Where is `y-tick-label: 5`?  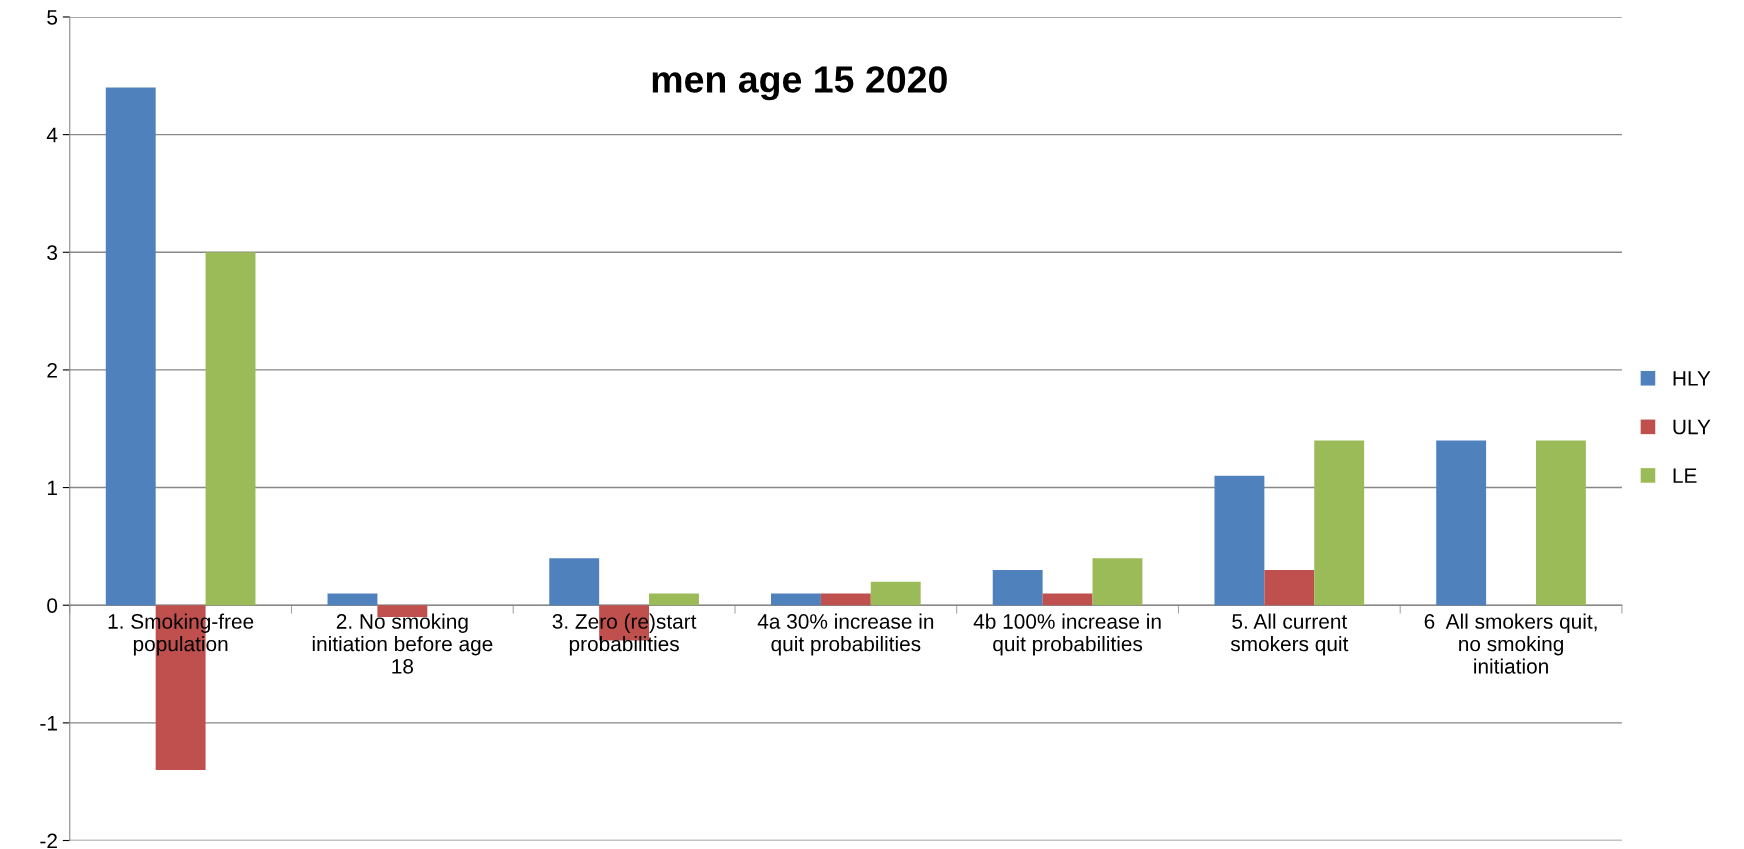 y-tick-label: 5 is located at coordinates (52, 17).